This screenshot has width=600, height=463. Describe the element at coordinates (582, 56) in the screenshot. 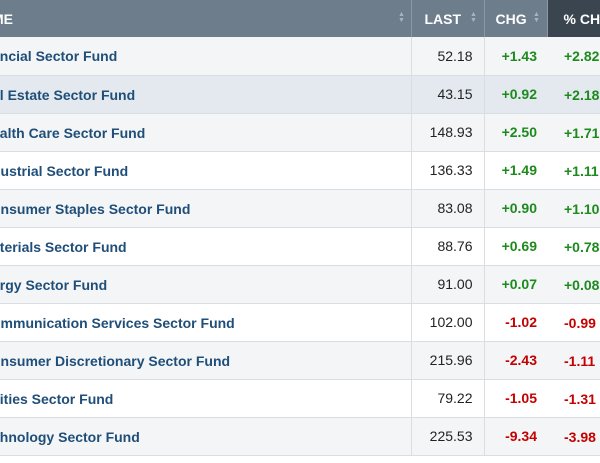

I see `percent-change-value: +2.82` at that location.